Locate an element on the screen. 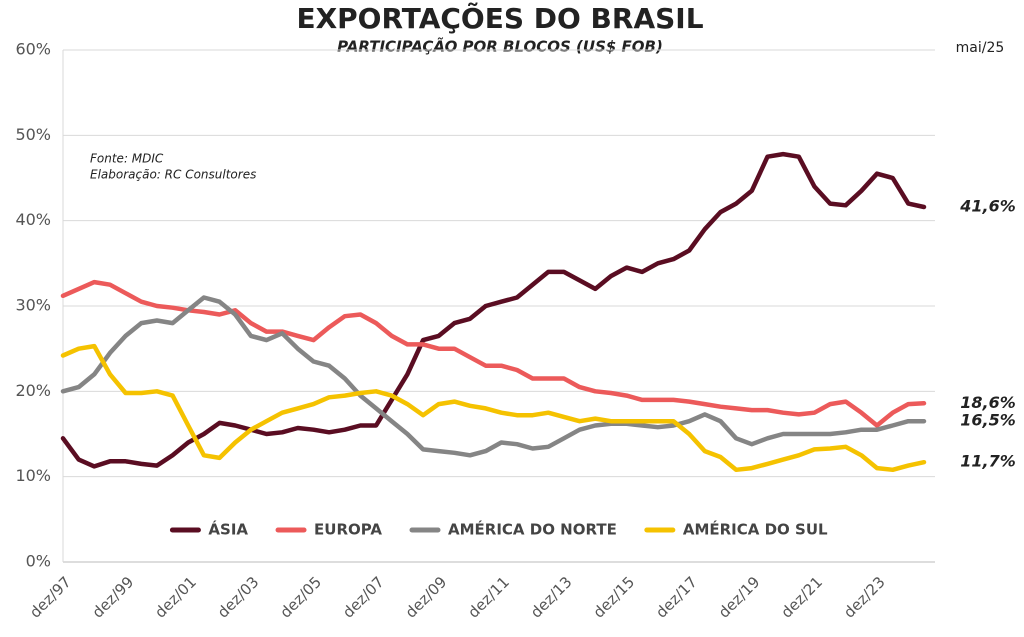 The image size is (1024, 637). x-tick-label: dez/03 is located at coordinates (238, 597).